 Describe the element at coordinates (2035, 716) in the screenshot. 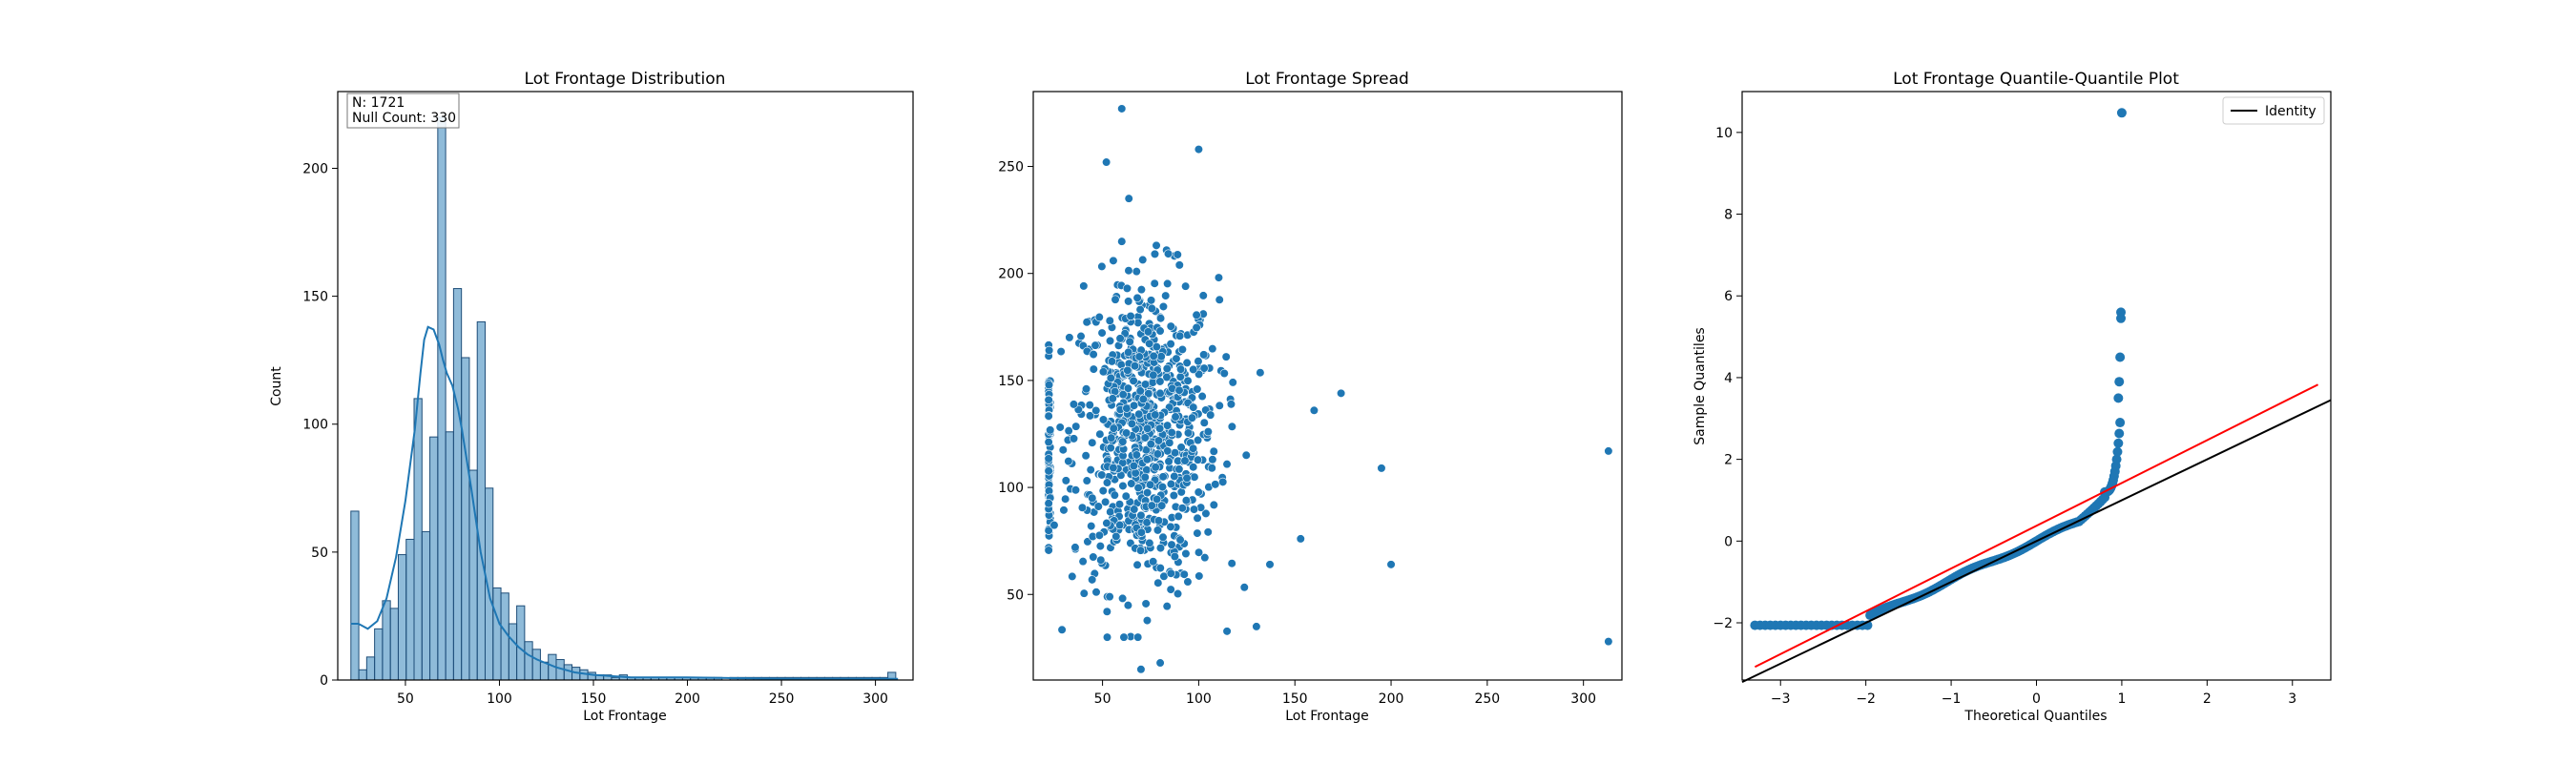

I see `x-axis-label: Theoretical Quantiles` at that location.